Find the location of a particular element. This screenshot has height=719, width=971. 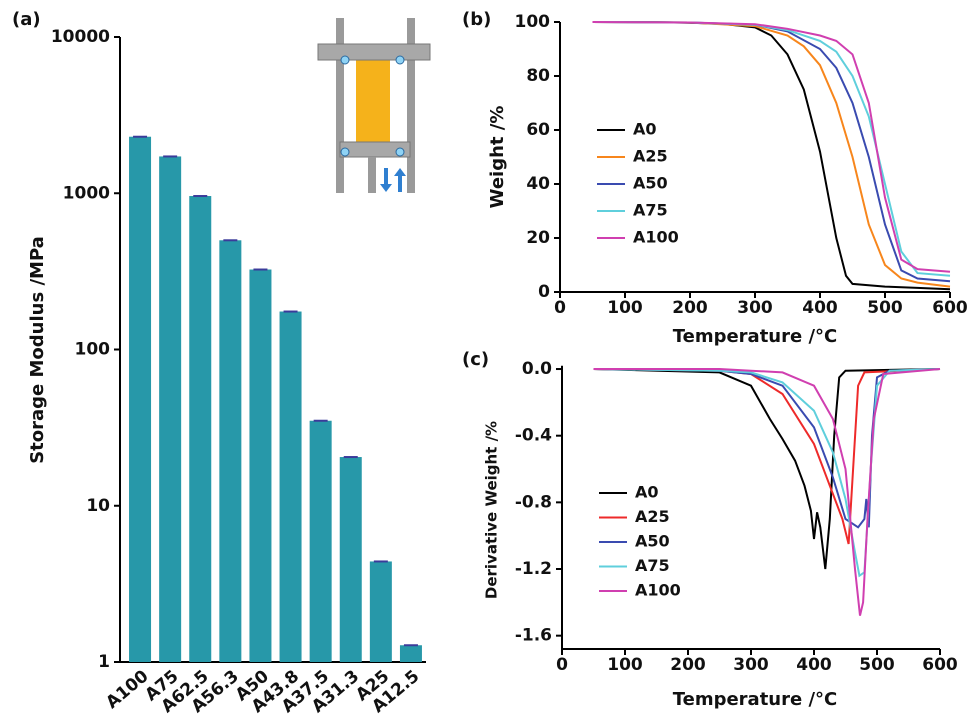

panel-label: (c) is located at coordinates (475, 359).